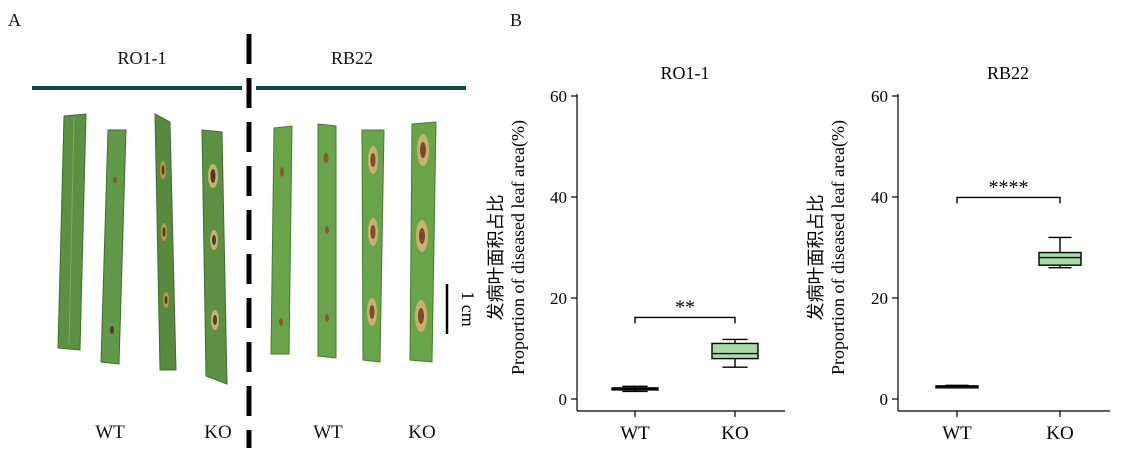 This screenshot has width=1126, height=469. I want to click on xlabel-rb22-ko: KO, so click(422, 432).